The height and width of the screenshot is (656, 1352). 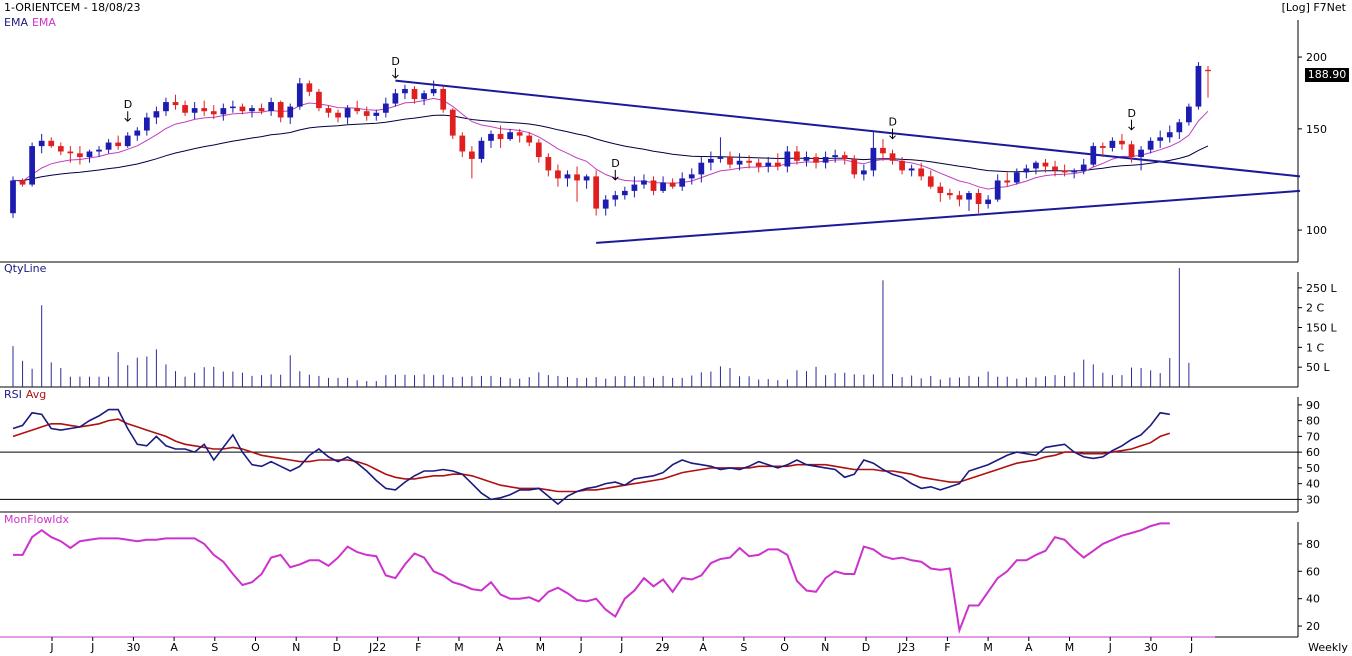 What do you see at coordinates (663, 647) in the screenshot?
I see `x-tick-label: 29` at bounding box center [663, 647].